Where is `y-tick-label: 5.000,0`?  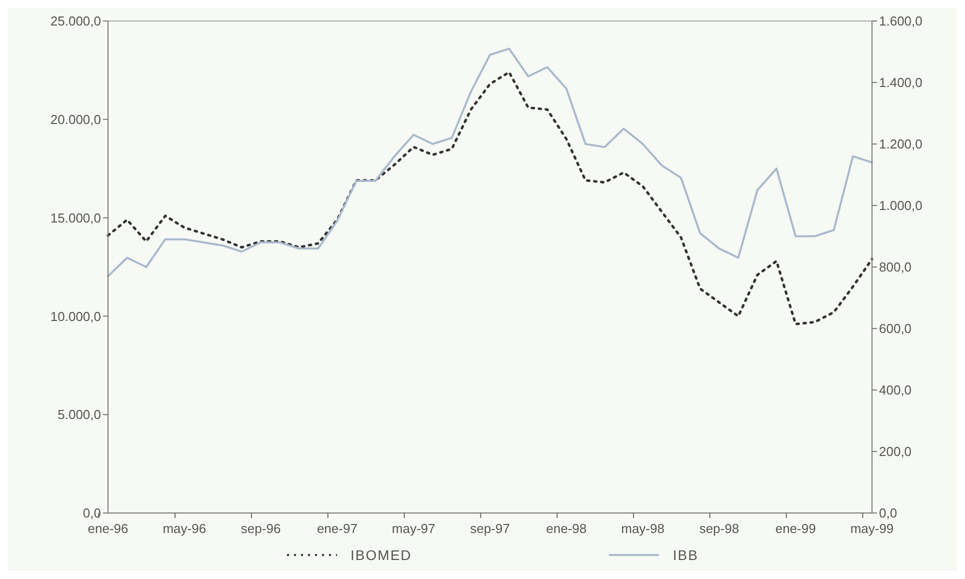
y-tick-label: 5.000,0 is located at coordinates (79, 414).